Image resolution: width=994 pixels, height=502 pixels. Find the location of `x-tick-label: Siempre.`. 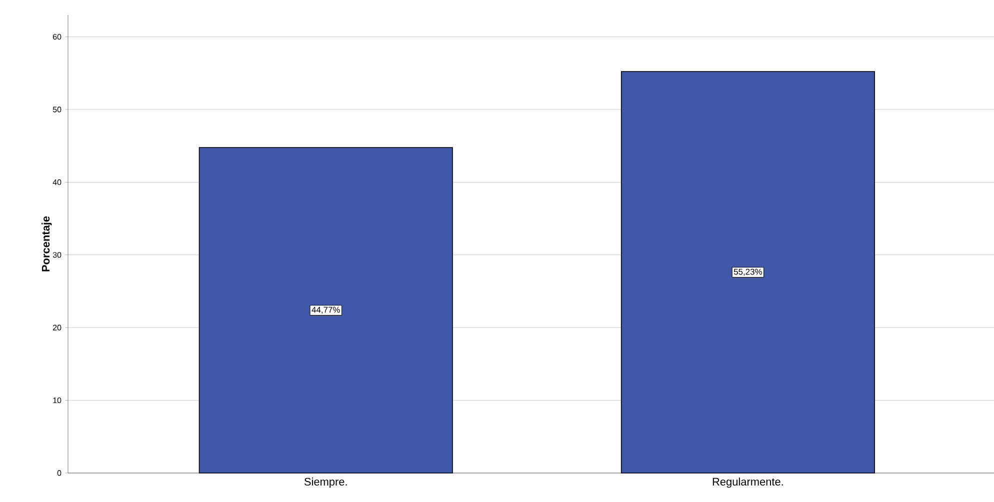

x-tick-label: Siempre. is located at coordinates (325, 483).